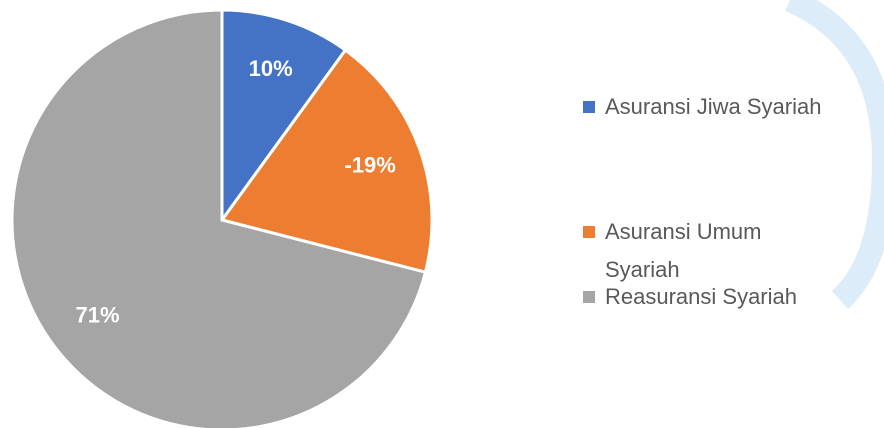  What do you see at coordinates (701, 296) in the screenshot?
I see `legend-label: Reasuransi Syariah` at bounding box center [701, 296].